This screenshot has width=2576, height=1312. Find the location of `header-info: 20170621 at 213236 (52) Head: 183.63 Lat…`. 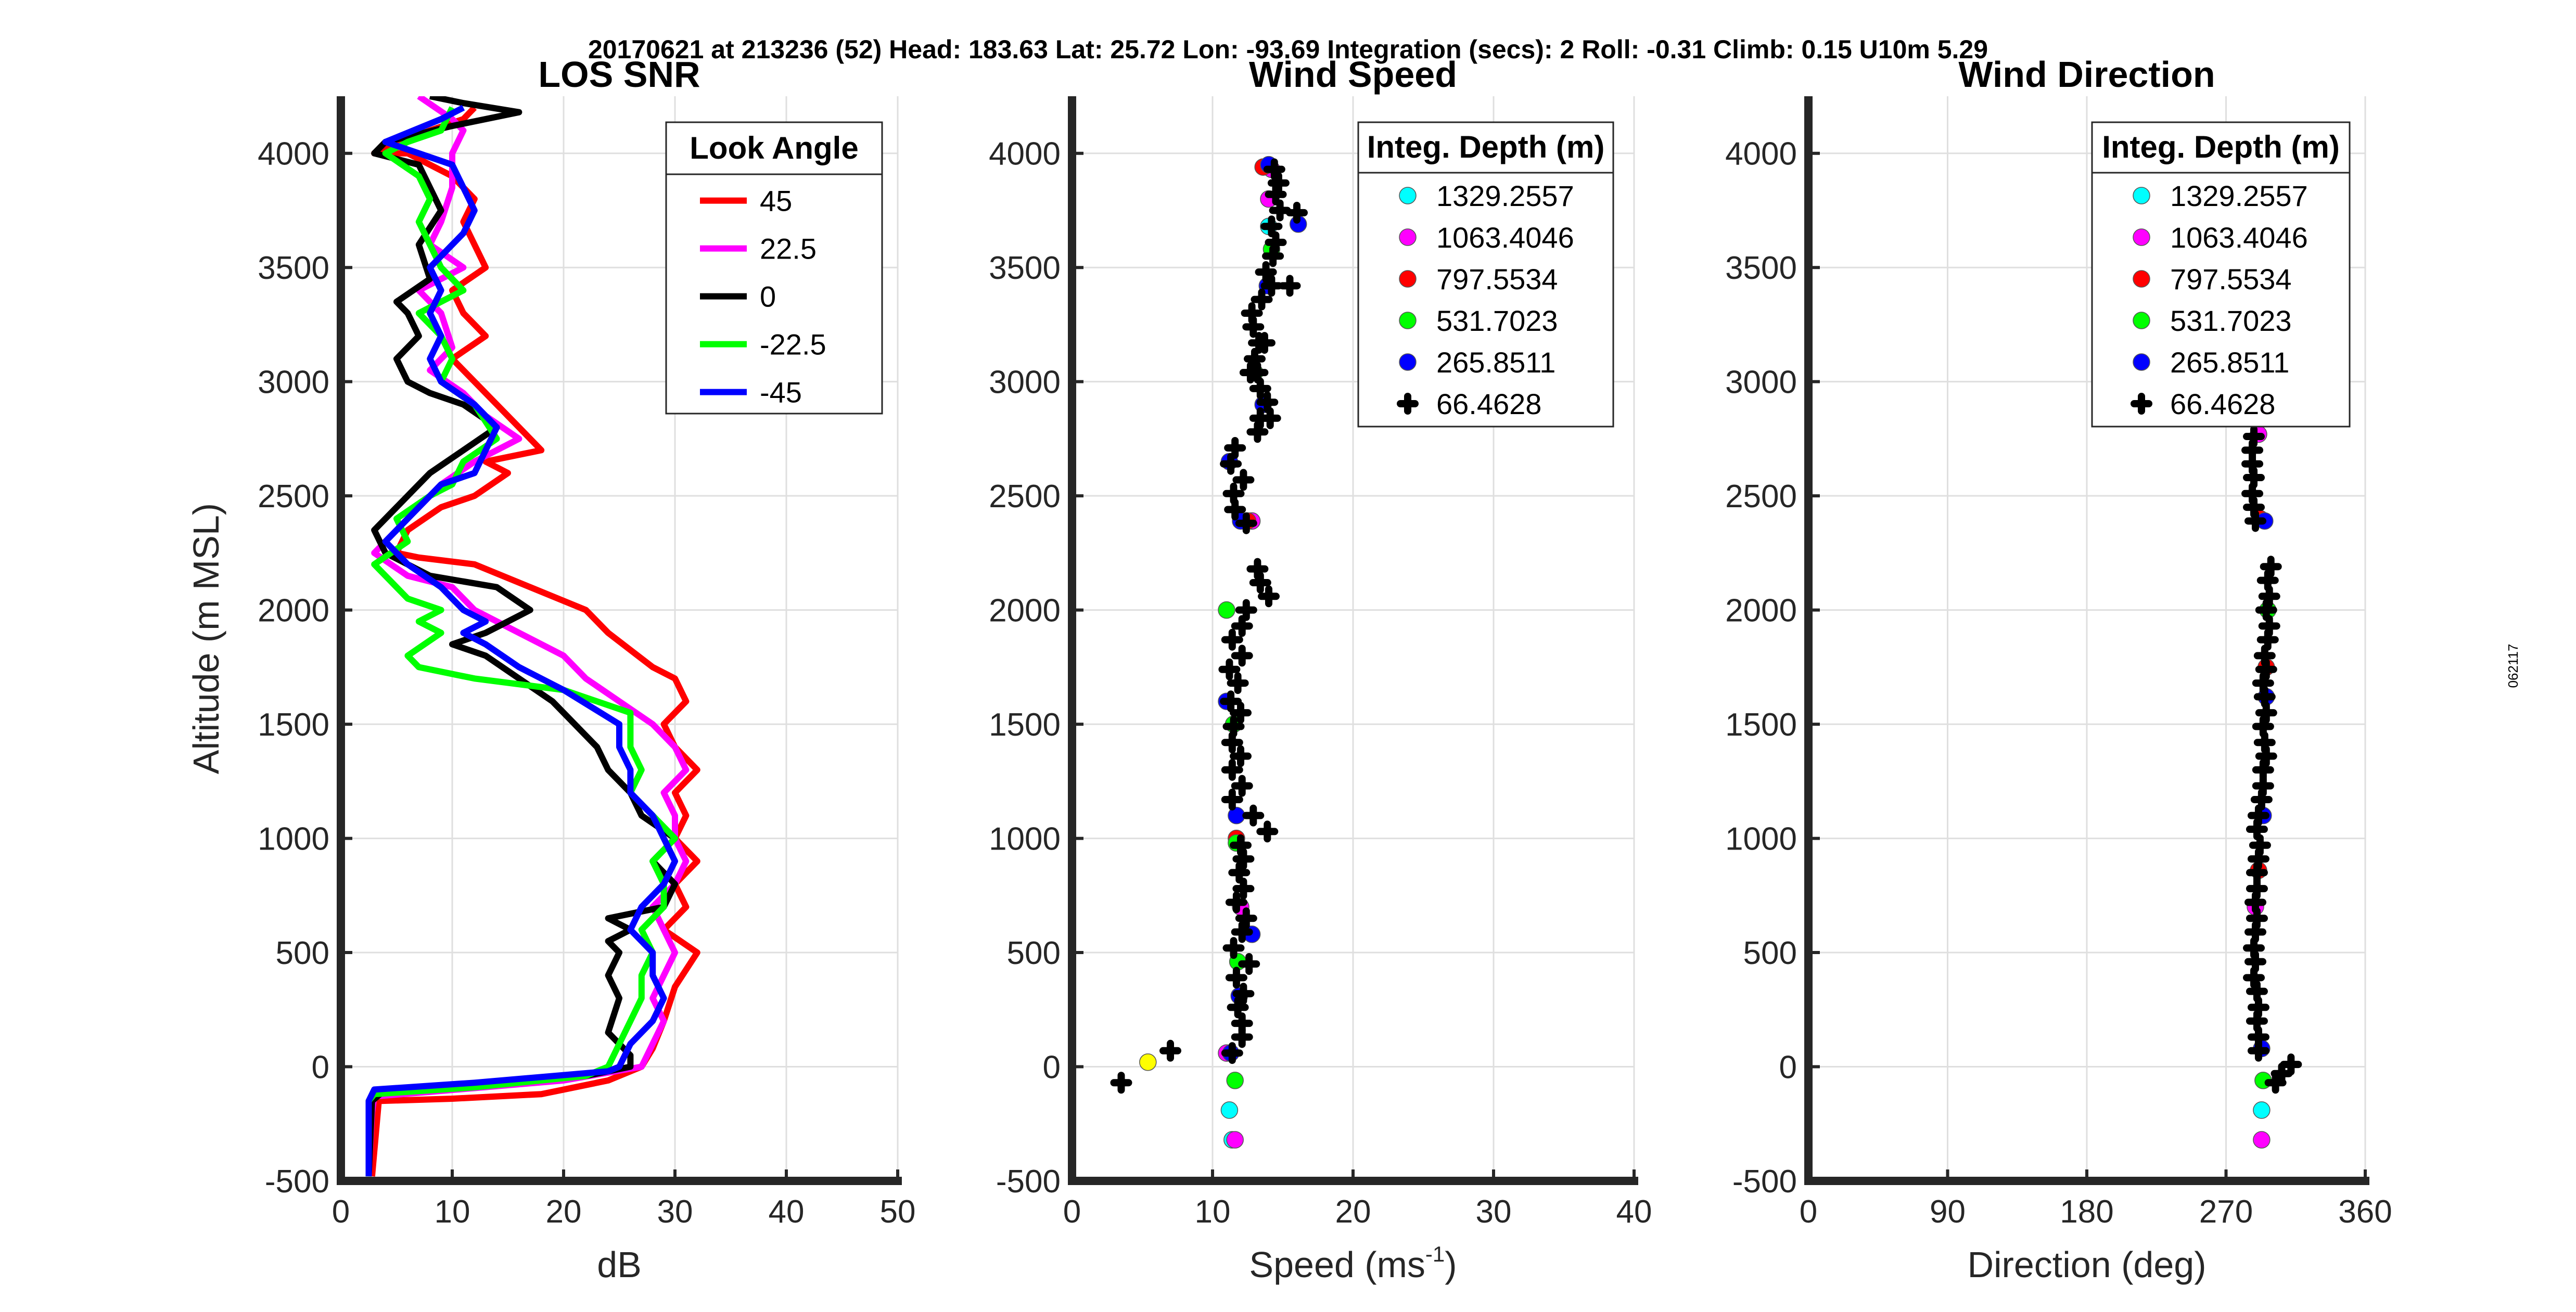

header-info: 20170621 at 213236 (52) Head: 183.63 Lat… is located at coordinates (1288, 50).